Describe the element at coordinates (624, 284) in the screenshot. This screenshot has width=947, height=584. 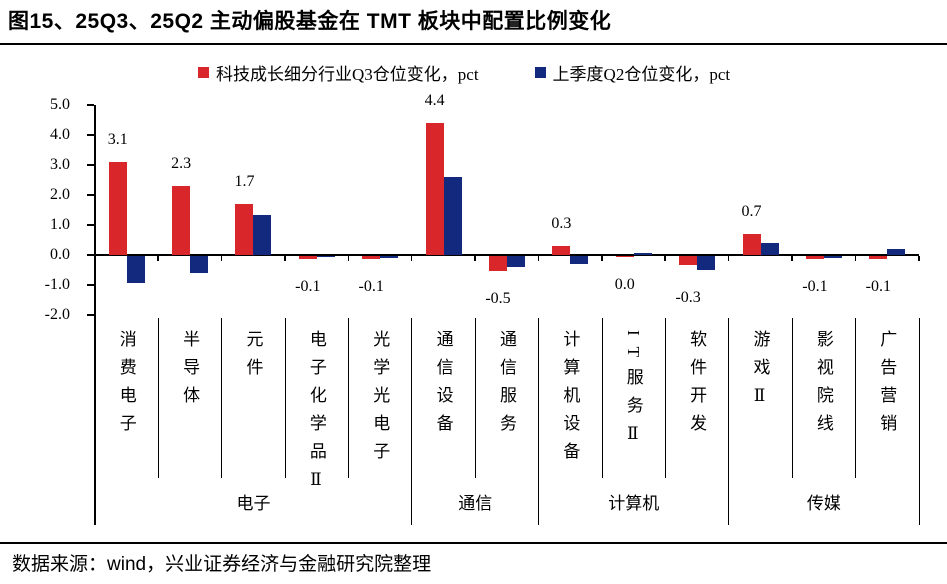
I see `bar-value-label: 0.0` at that location.